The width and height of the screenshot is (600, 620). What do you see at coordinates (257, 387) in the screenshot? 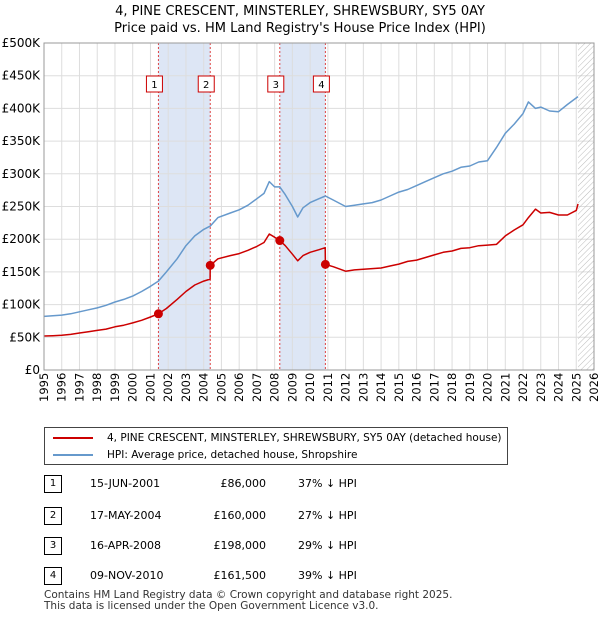
I see `x-tick-label: 2007` at bounding box center [257, 387].